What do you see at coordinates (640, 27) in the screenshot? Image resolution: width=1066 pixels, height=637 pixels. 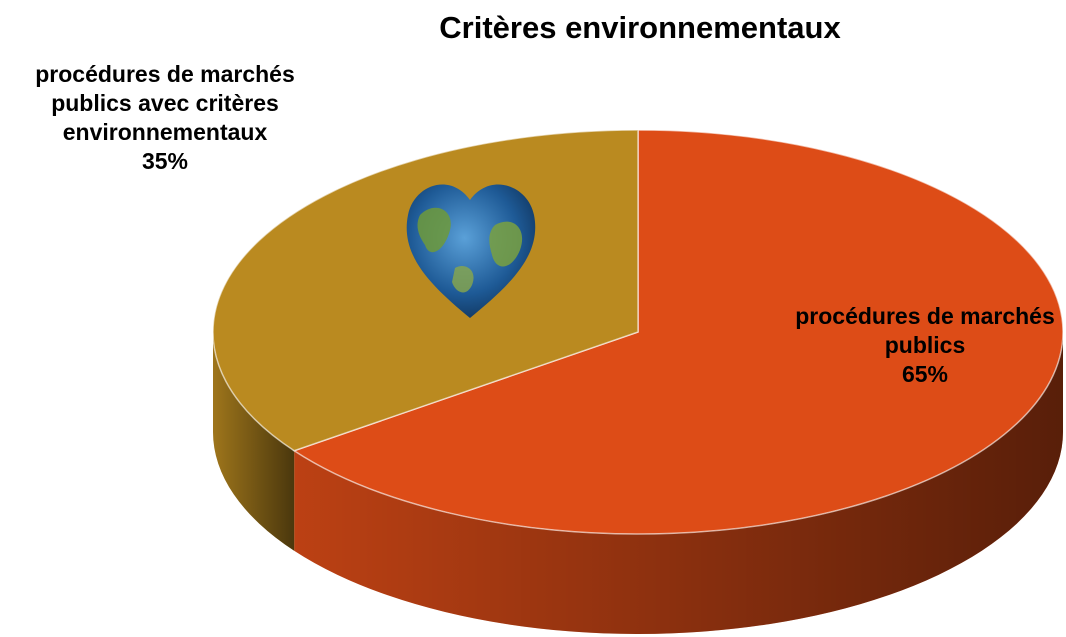 I see `chart-title: Critères environnementaux` at bounding box center [640, 27].